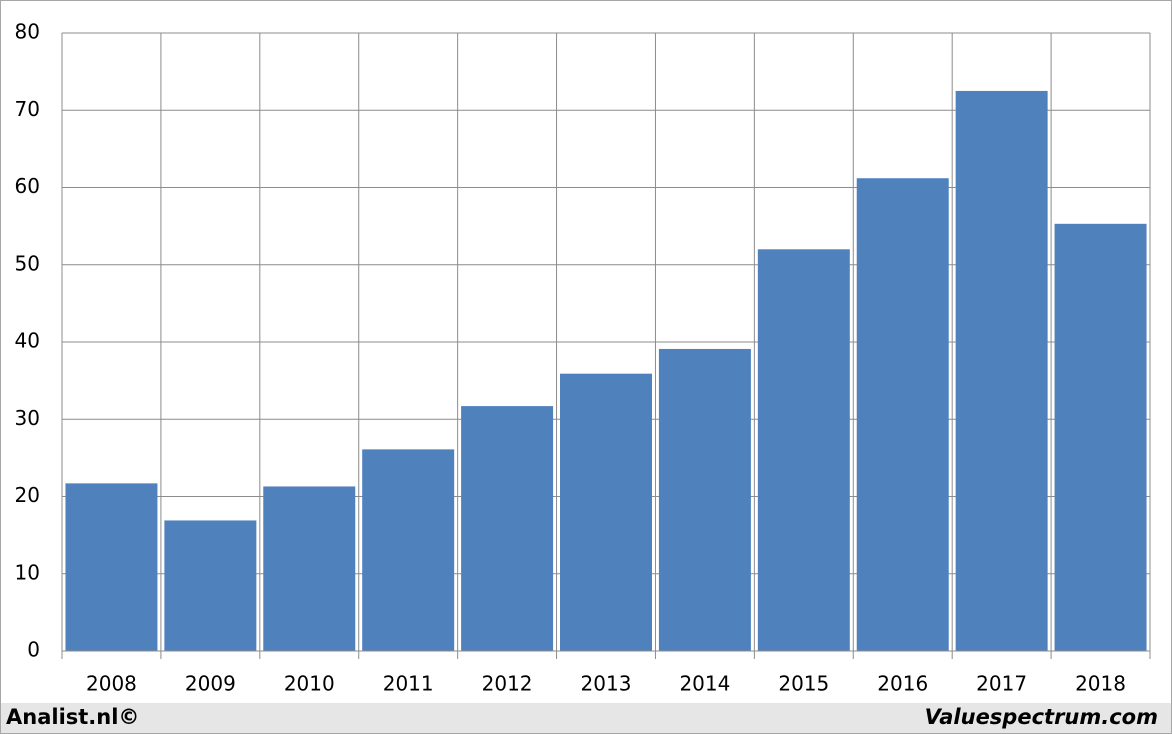  What do you see at coordinates (27, 32) in the screenshot?
I see `y-tick-label: 80` at bounding box center [27, 32].